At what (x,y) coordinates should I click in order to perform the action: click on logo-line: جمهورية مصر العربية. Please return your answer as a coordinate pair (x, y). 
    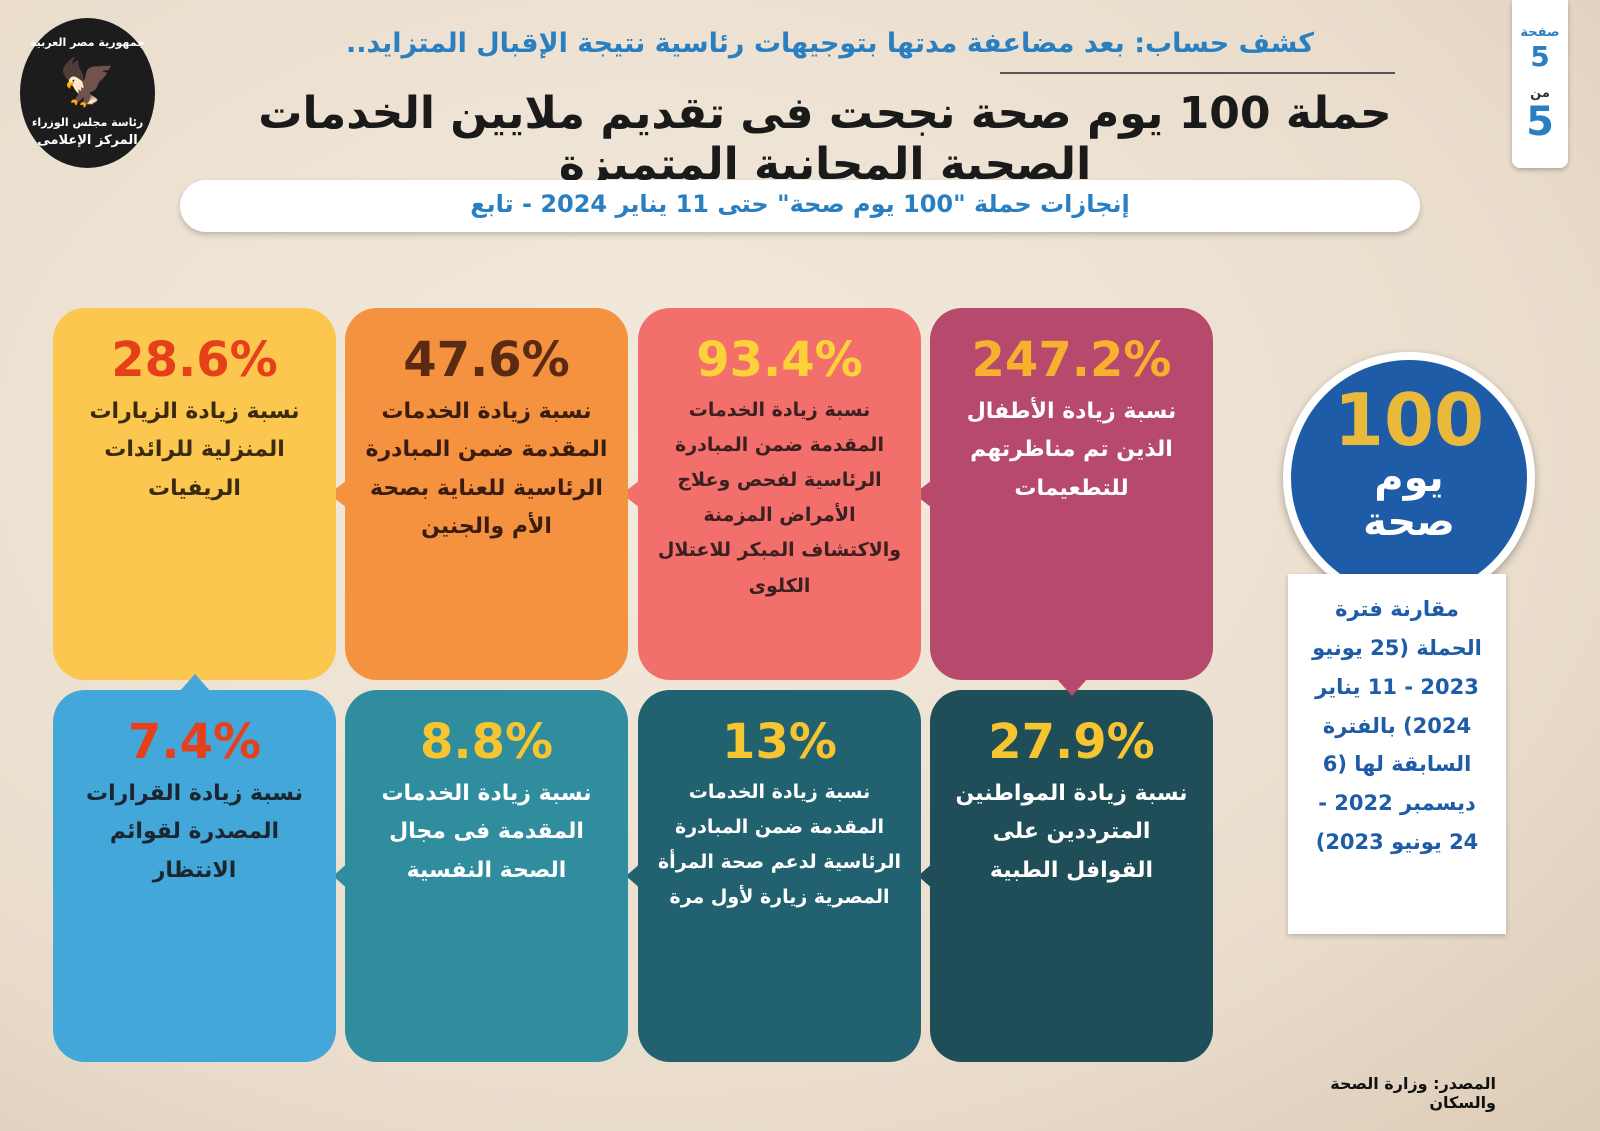
    Looking at the image, I should click on (87, 42).